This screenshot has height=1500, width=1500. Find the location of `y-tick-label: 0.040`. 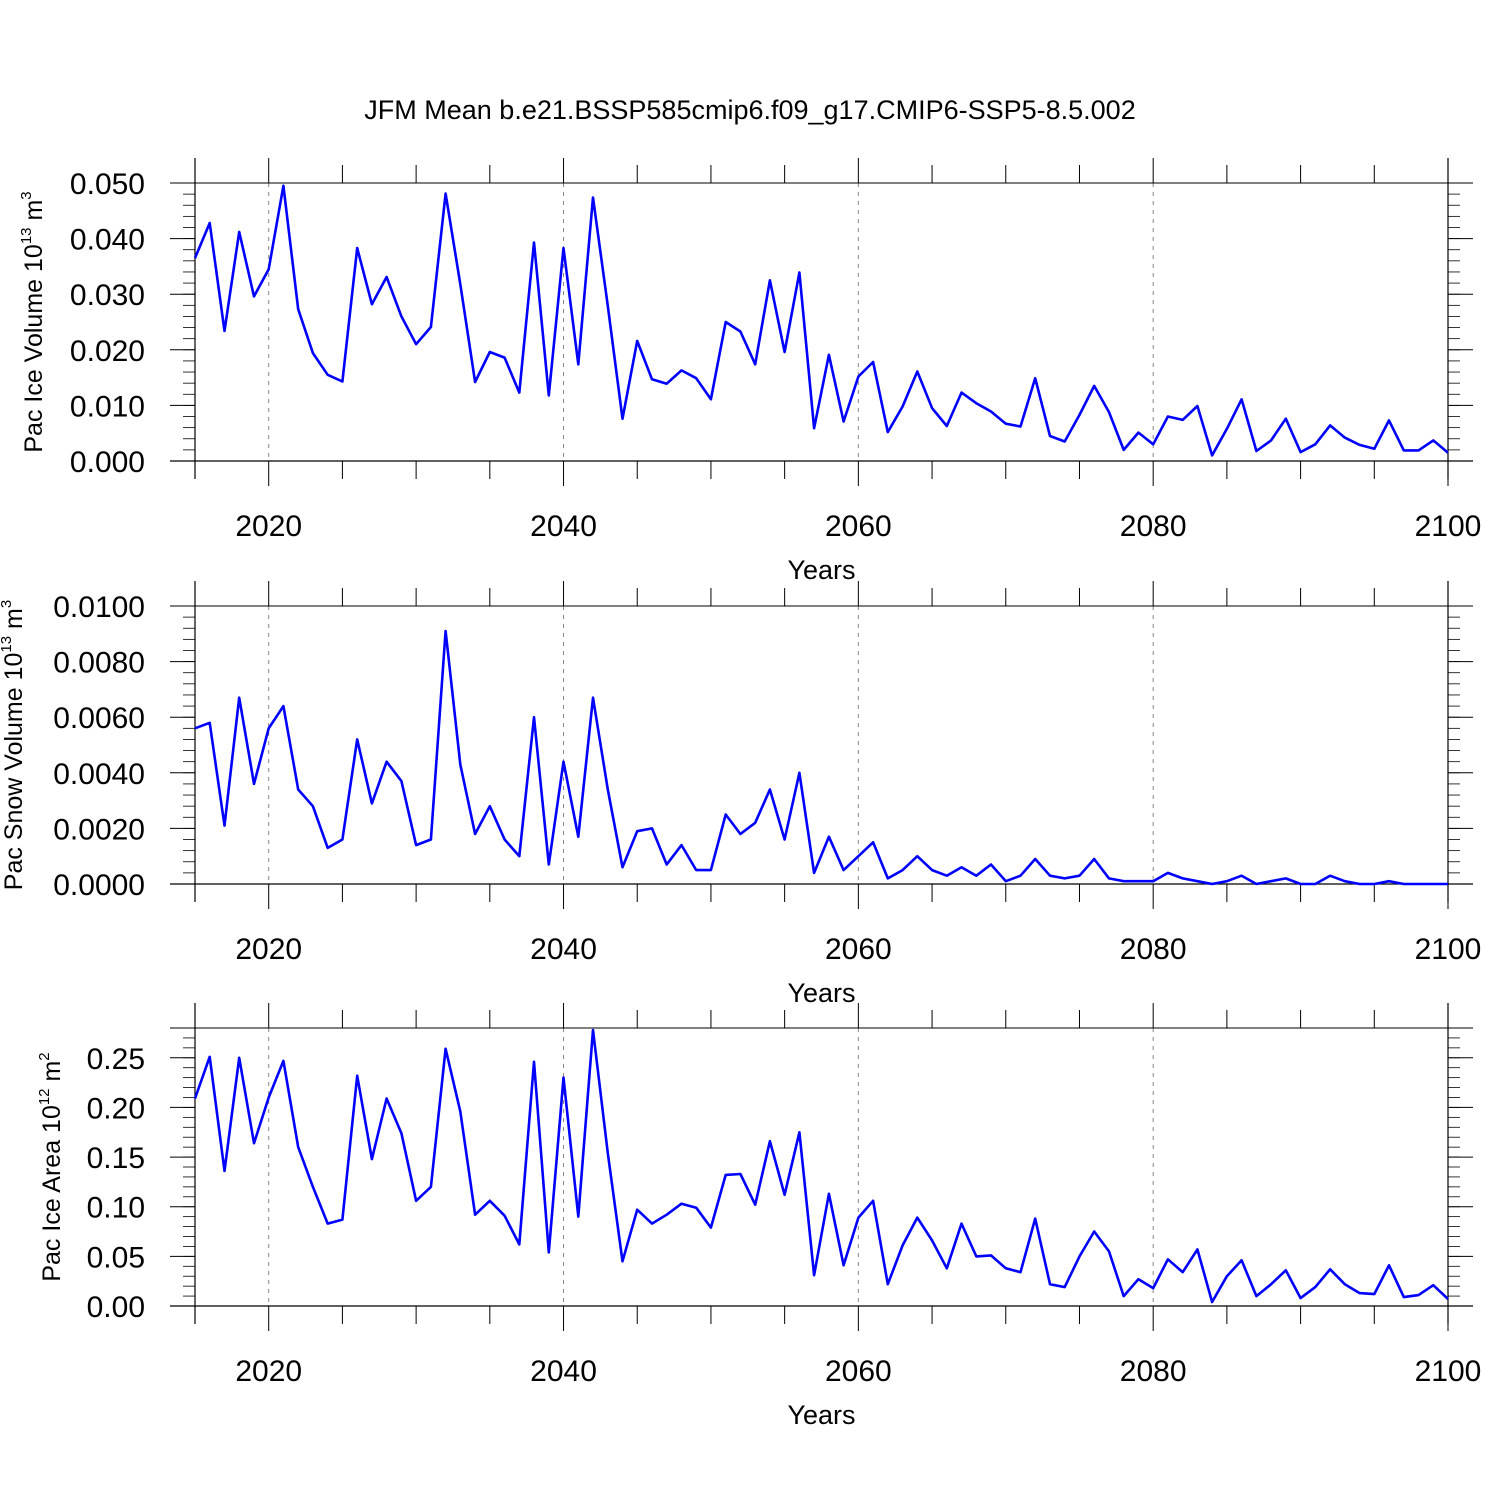

y-tick-label: 0.040 is located at coordinates (107, 240).